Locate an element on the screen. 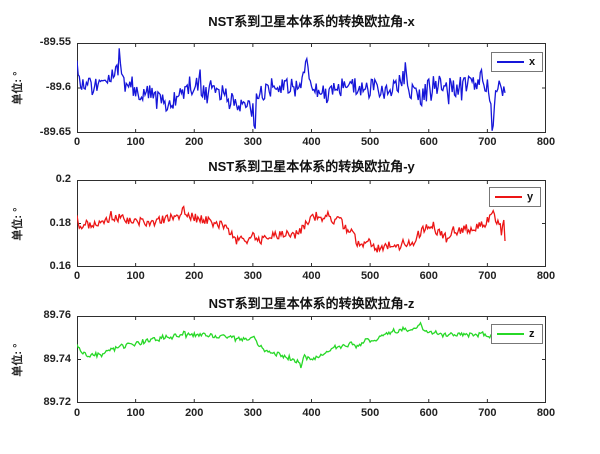 Image resolution: width=600 pixels, height=454 pixels. legend-label-x: x is located at coordinates (532, 62).